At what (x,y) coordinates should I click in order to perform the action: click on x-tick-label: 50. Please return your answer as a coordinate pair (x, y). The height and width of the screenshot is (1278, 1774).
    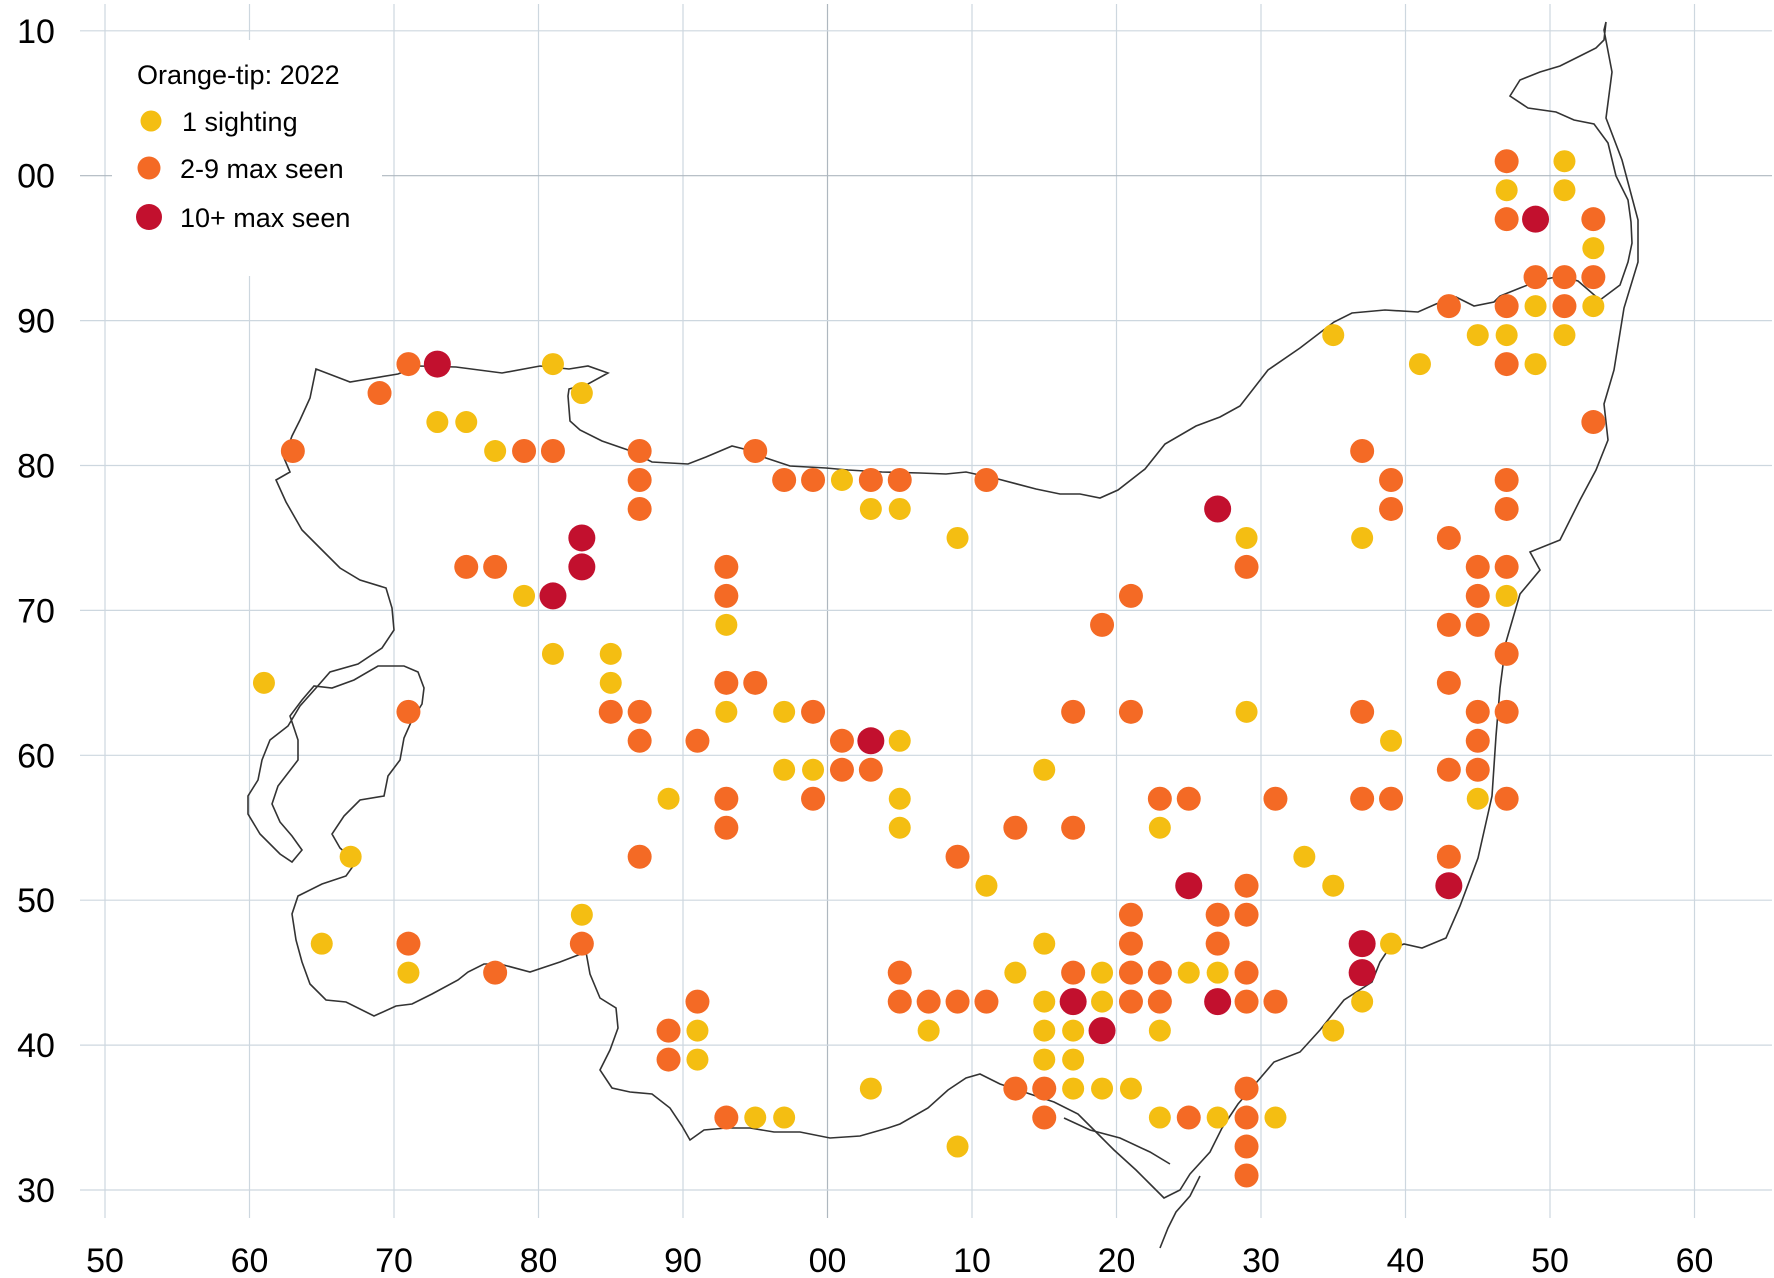
    Looking at the image, I should click on (105, 1260).